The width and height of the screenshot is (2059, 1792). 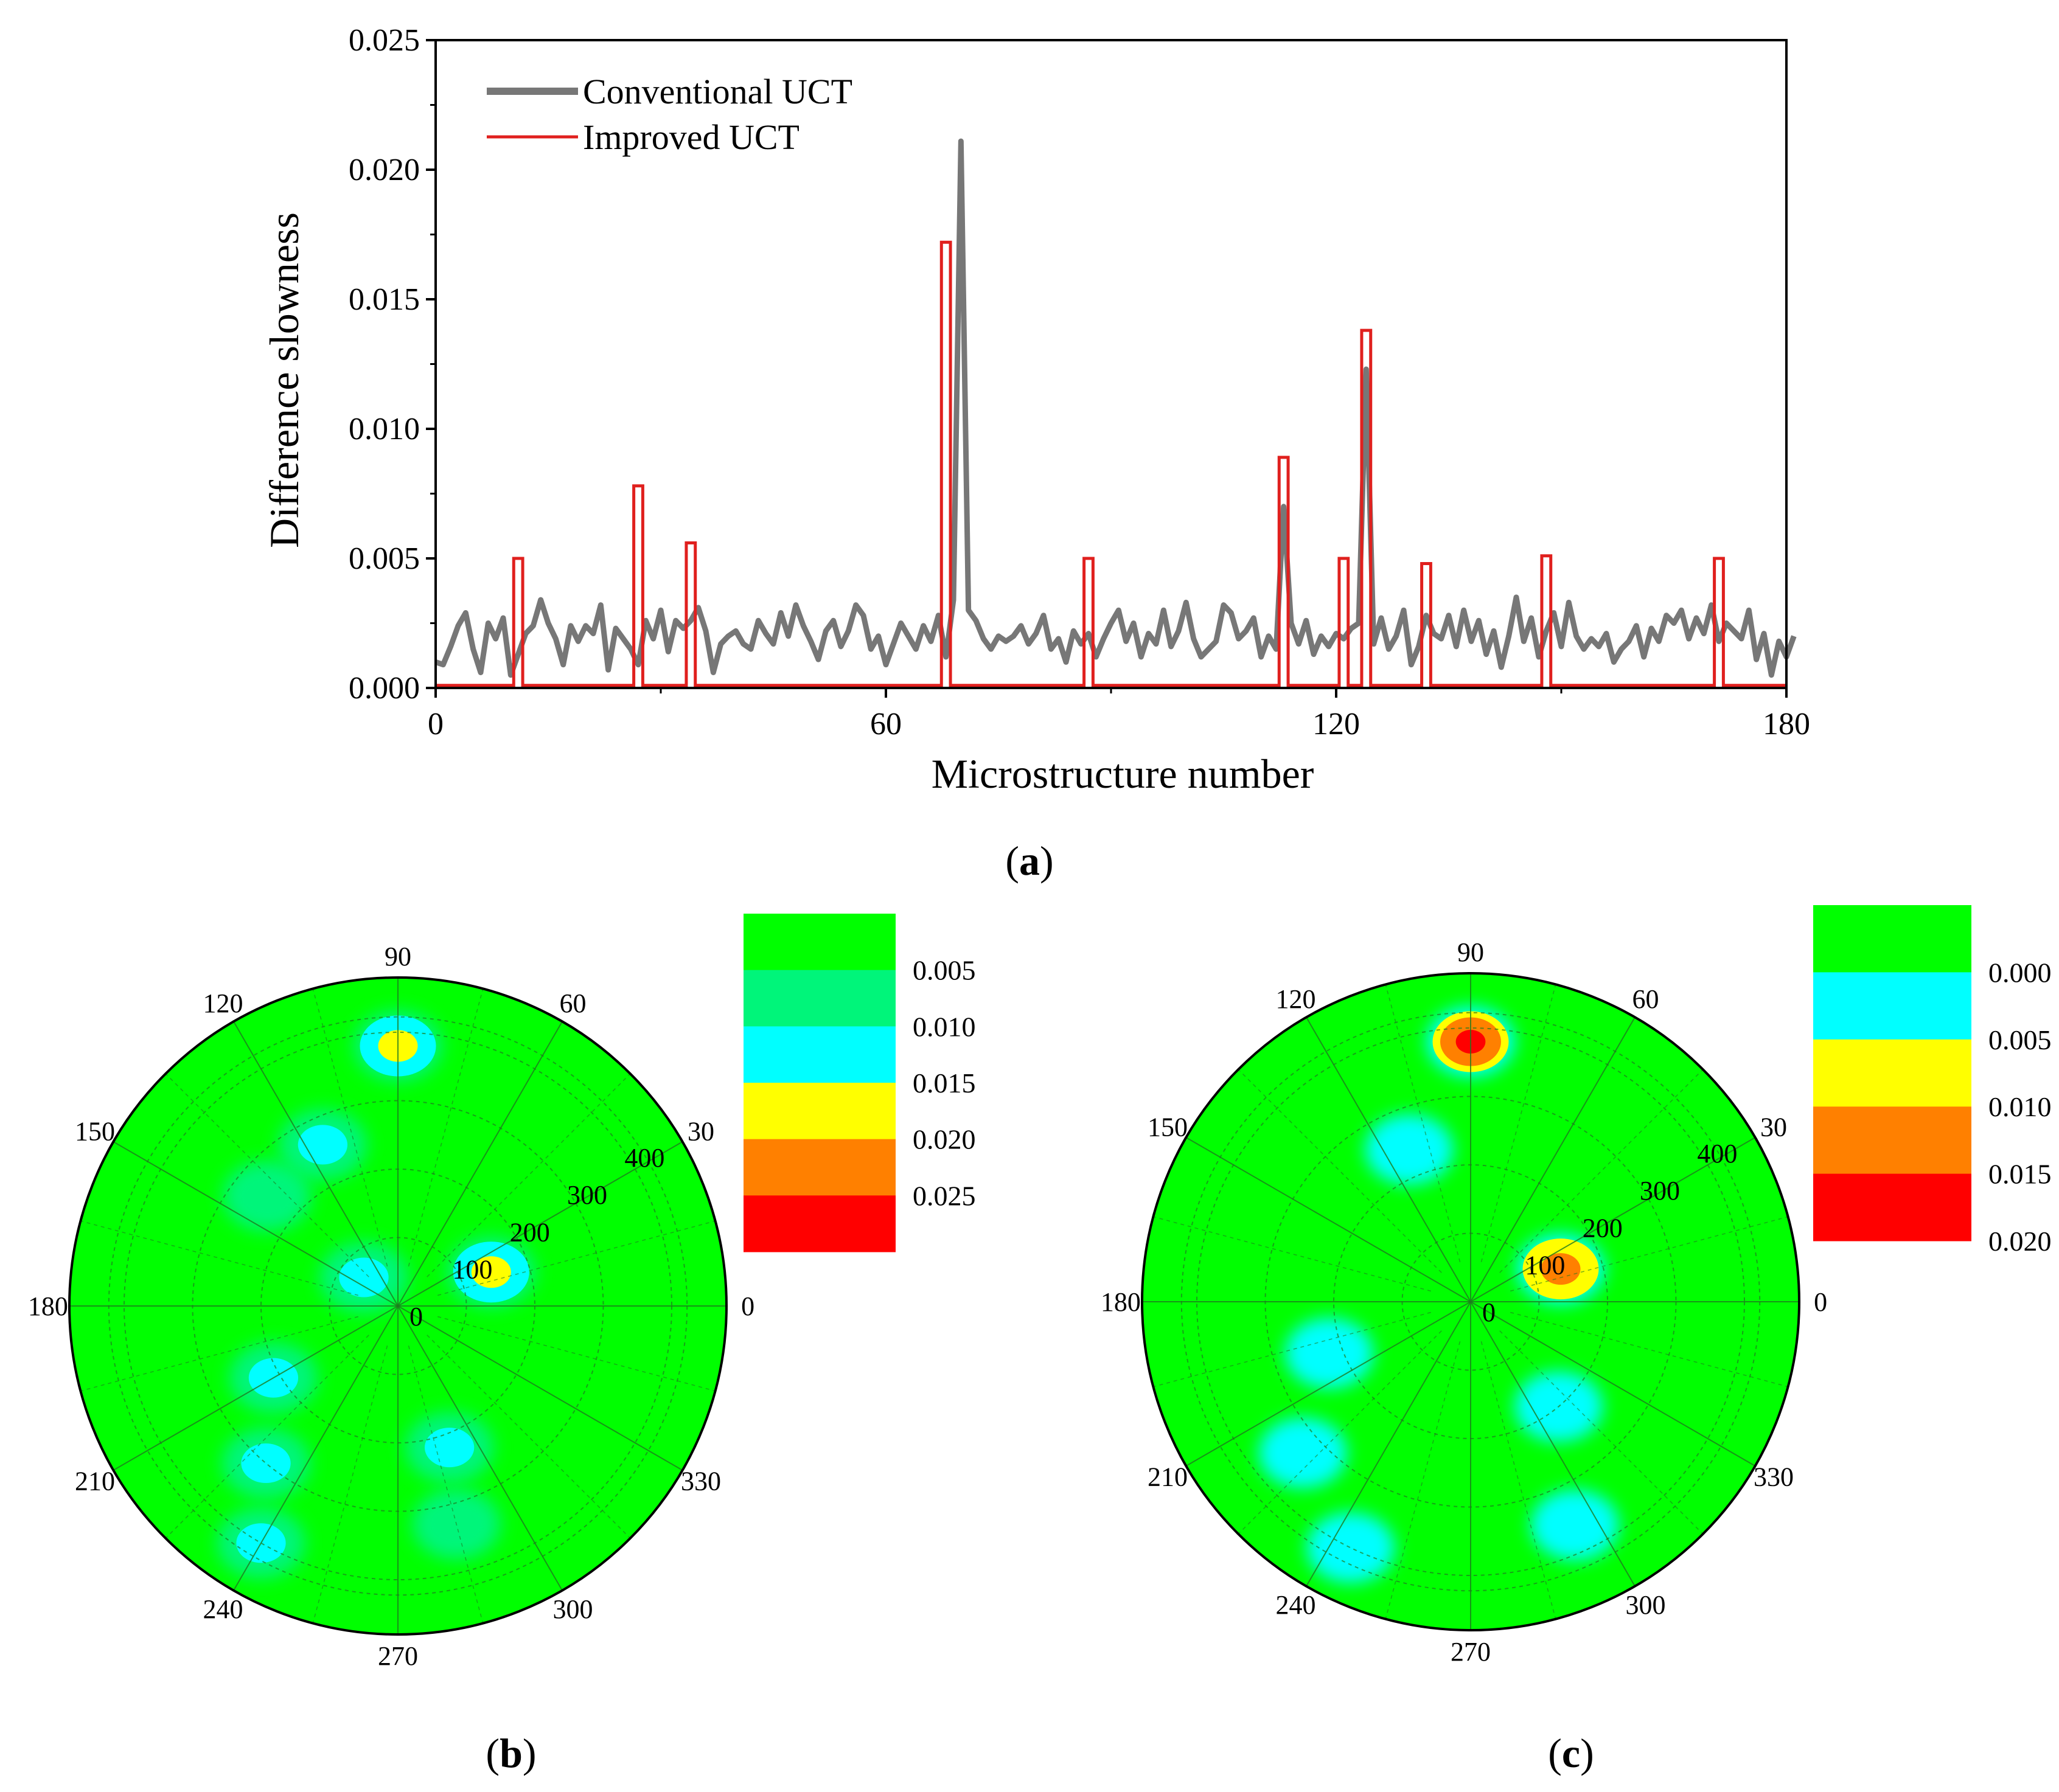 I want to click on colorbar-label: 0.020, so click(x=2020, y=1241).